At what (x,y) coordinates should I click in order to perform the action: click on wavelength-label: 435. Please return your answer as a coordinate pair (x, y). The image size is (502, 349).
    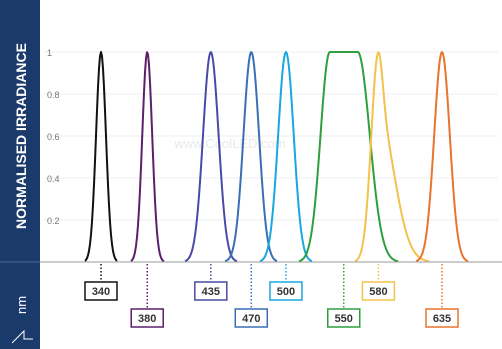
    Looking at the image, I should click on (211, 292).